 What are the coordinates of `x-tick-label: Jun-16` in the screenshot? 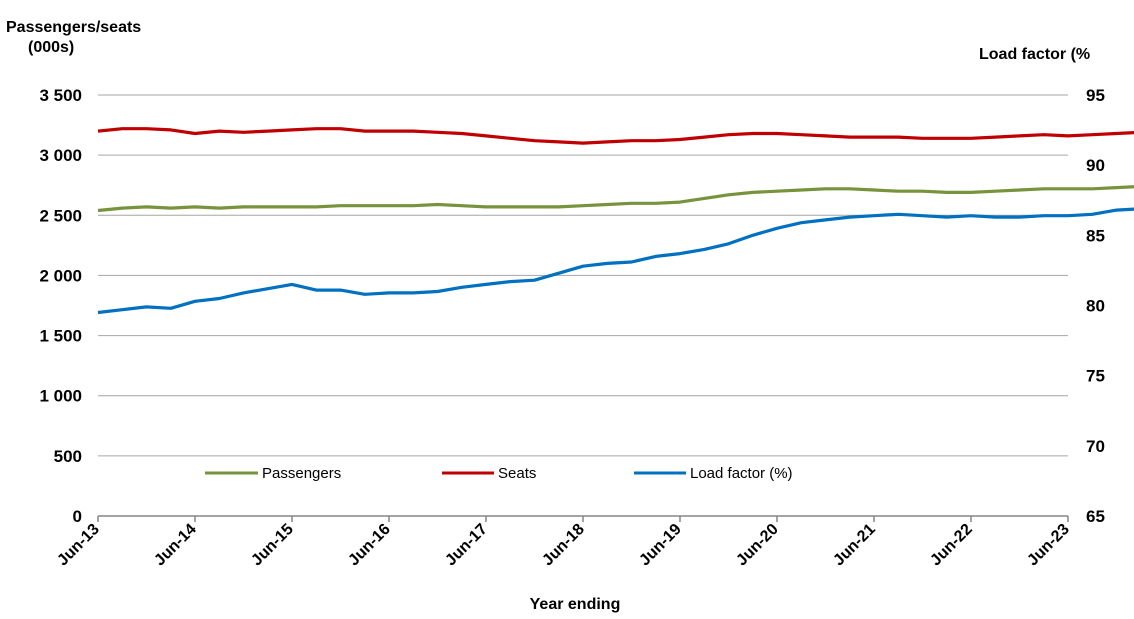 It's located at (369, 545).